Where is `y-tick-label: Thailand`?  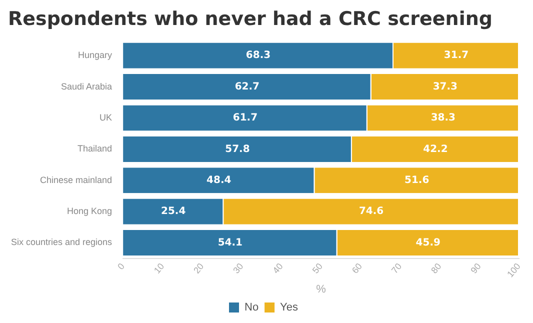
y-tick-label: Thailand is located at coordinates (95, 149).